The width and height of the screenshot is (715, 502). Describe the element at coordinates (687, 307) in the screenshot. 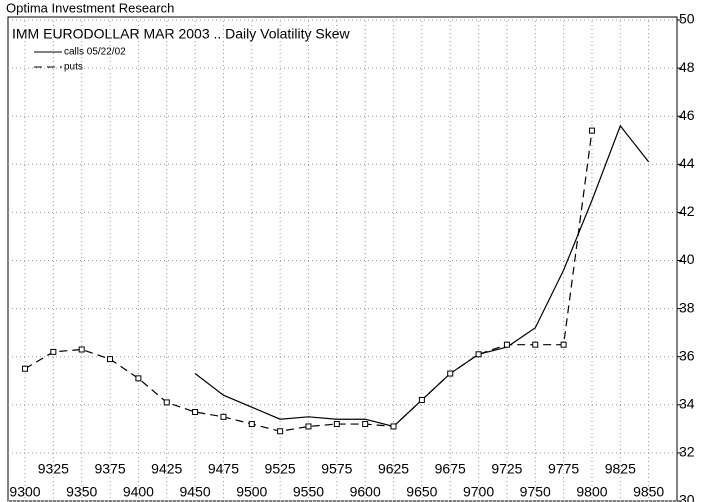

I see `y-tick-label: 38` at that location.